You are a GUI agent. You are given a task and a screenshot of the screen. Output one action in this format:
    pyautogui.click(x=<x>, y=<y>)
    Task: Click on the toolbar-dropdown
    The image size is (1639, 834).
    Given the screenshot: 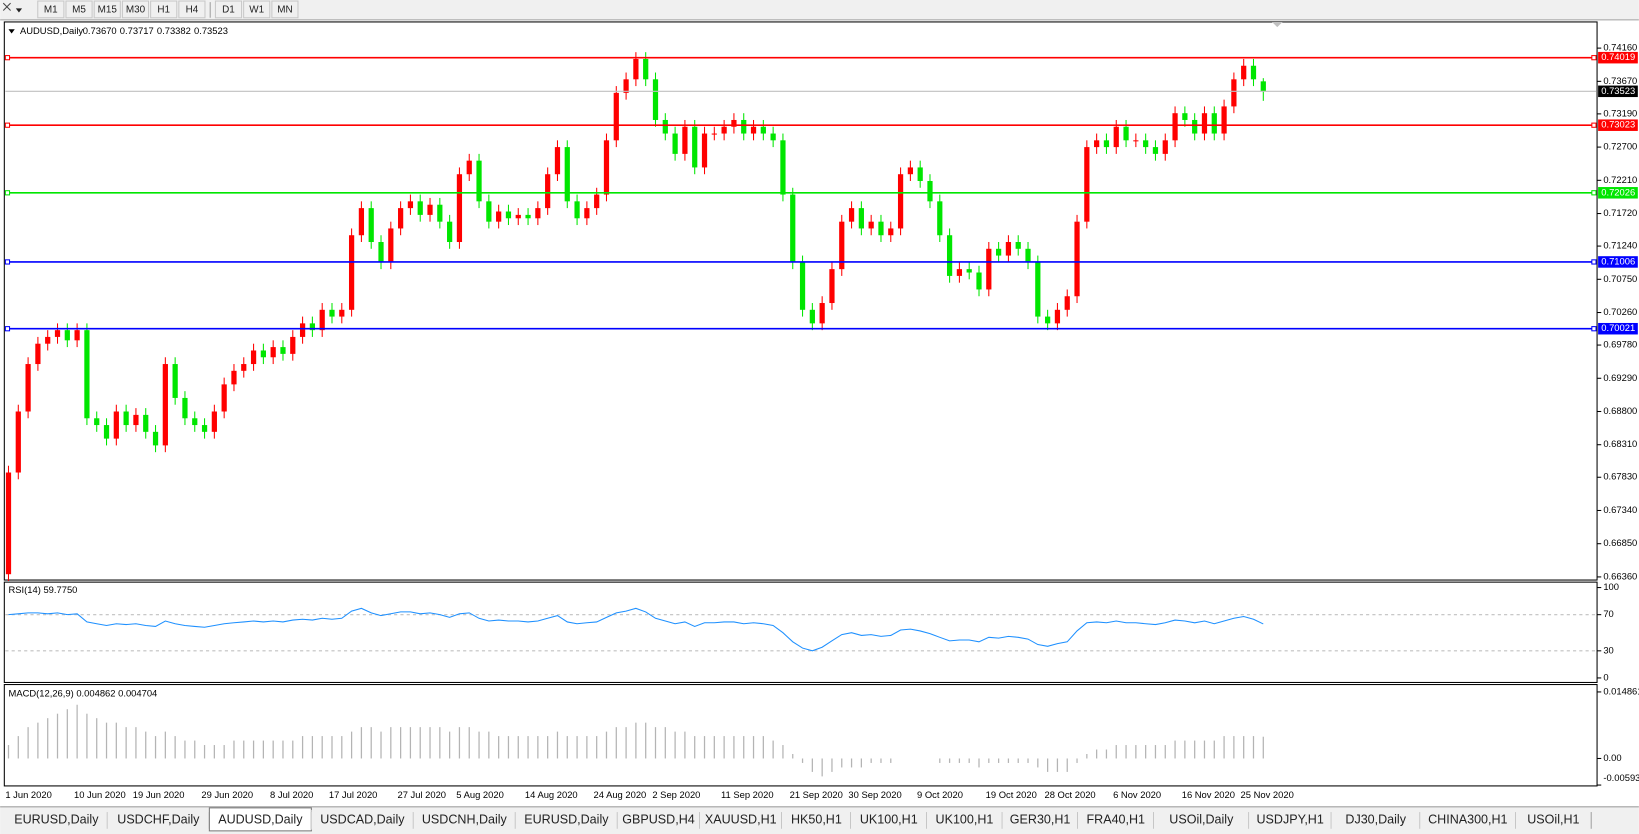 What is the action you would take?
    pyautogui.click(x=19, y=10)
    